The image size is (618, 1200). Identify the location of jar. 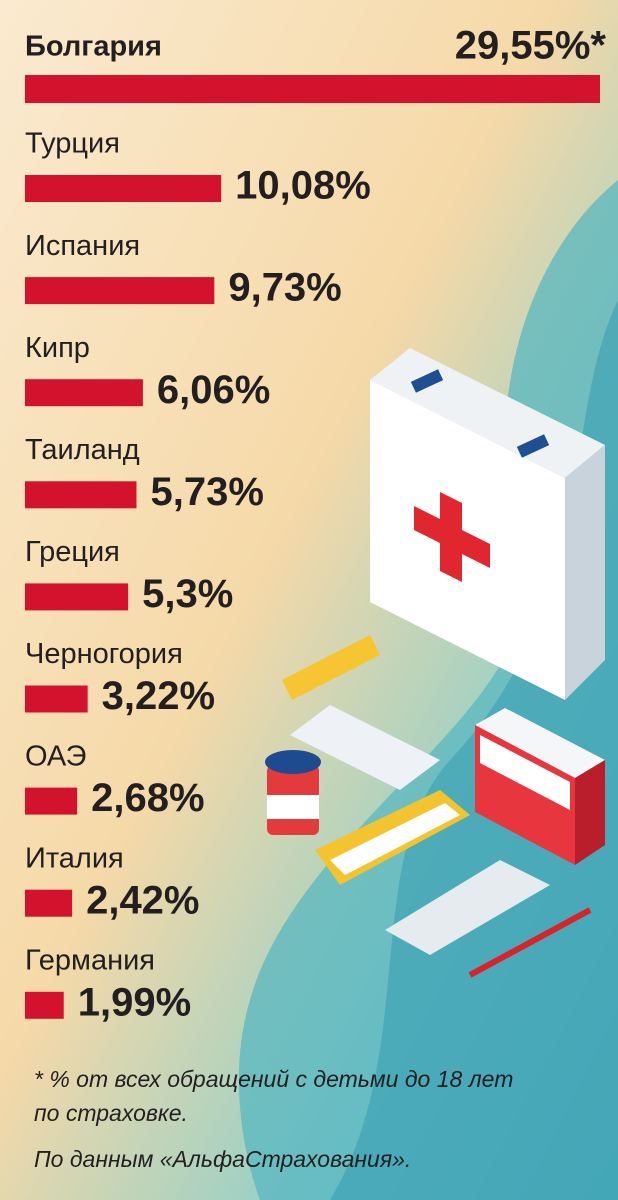
(293, 792).